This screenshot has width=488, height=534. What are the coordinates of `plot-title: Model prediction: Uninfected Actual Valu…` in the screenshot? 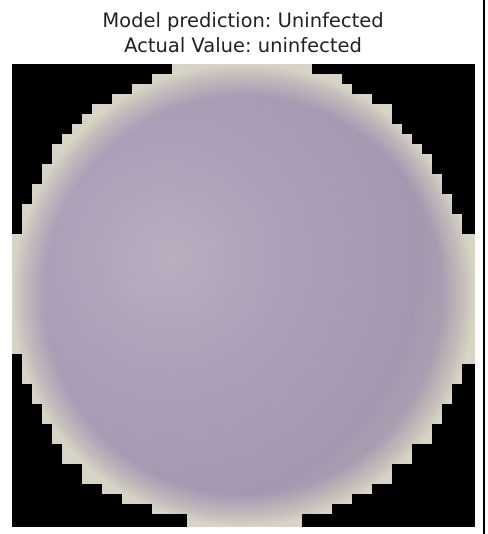 It's located at (243, 33).